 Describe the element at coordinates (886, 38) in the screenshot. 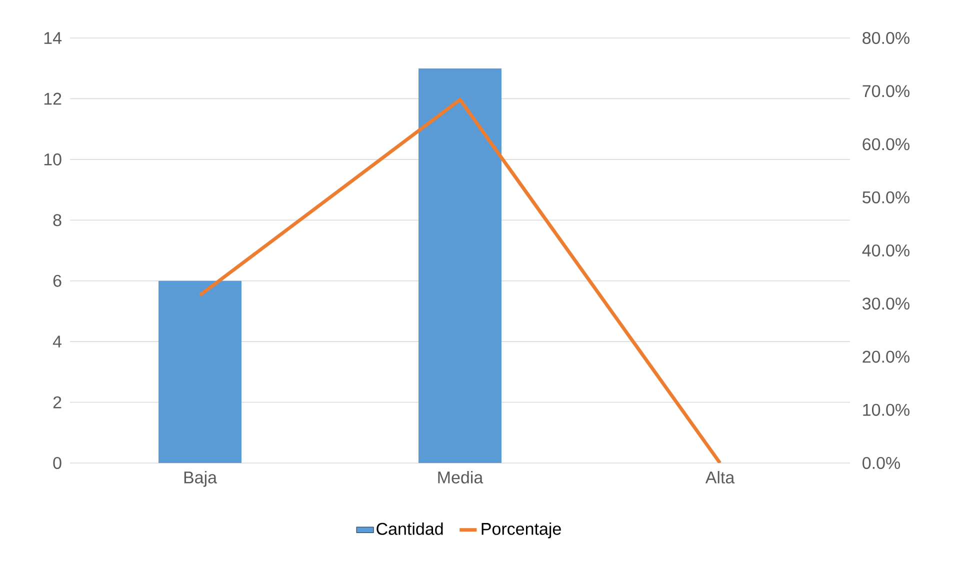

I see `y2-tick-label: 80.0%` at that location.